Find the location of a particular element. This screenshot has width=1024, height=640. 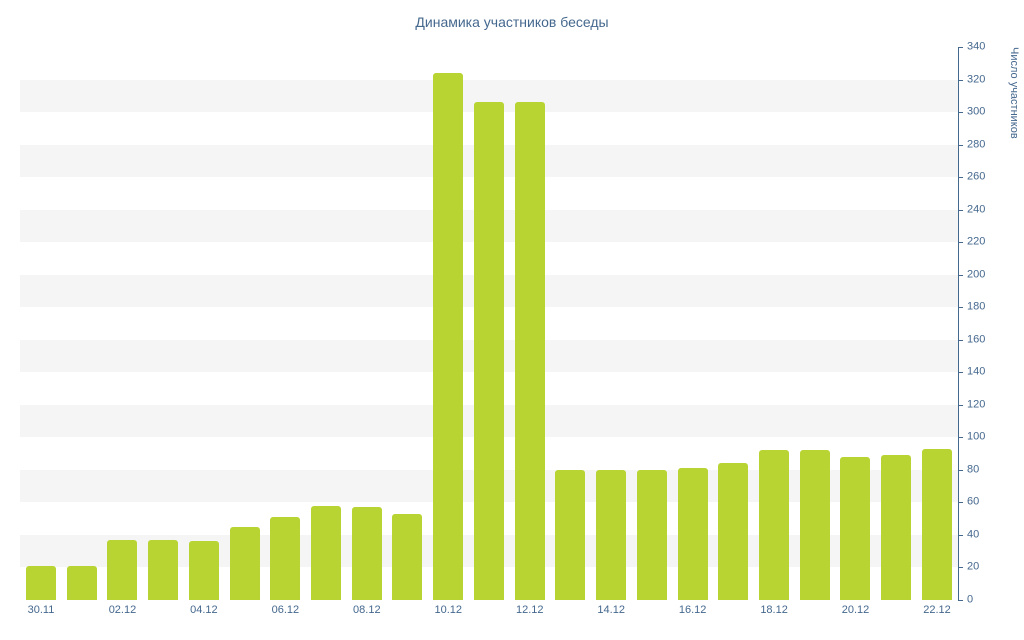

x-tick-label: 16.12 is located at coordinates (692, 610).